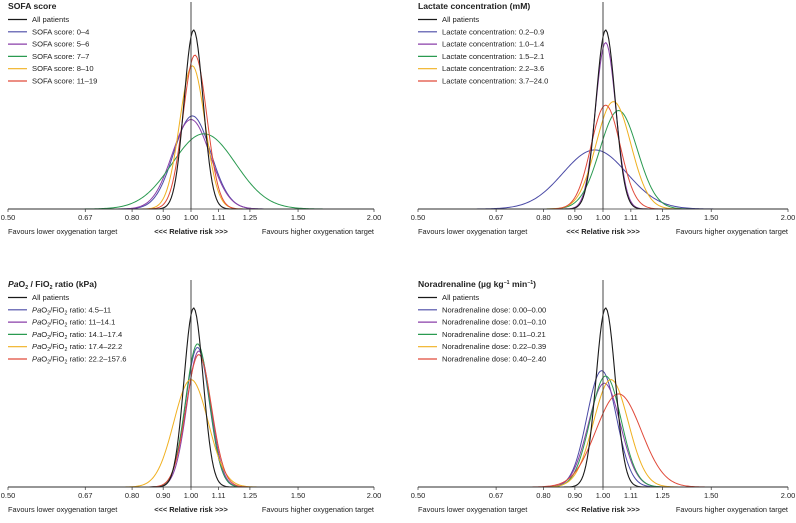 The width and height of the screenshot is (796, 523). I want to click on legend-entry: Lactate concentration: 1.0–1.4, so click(493, 44).